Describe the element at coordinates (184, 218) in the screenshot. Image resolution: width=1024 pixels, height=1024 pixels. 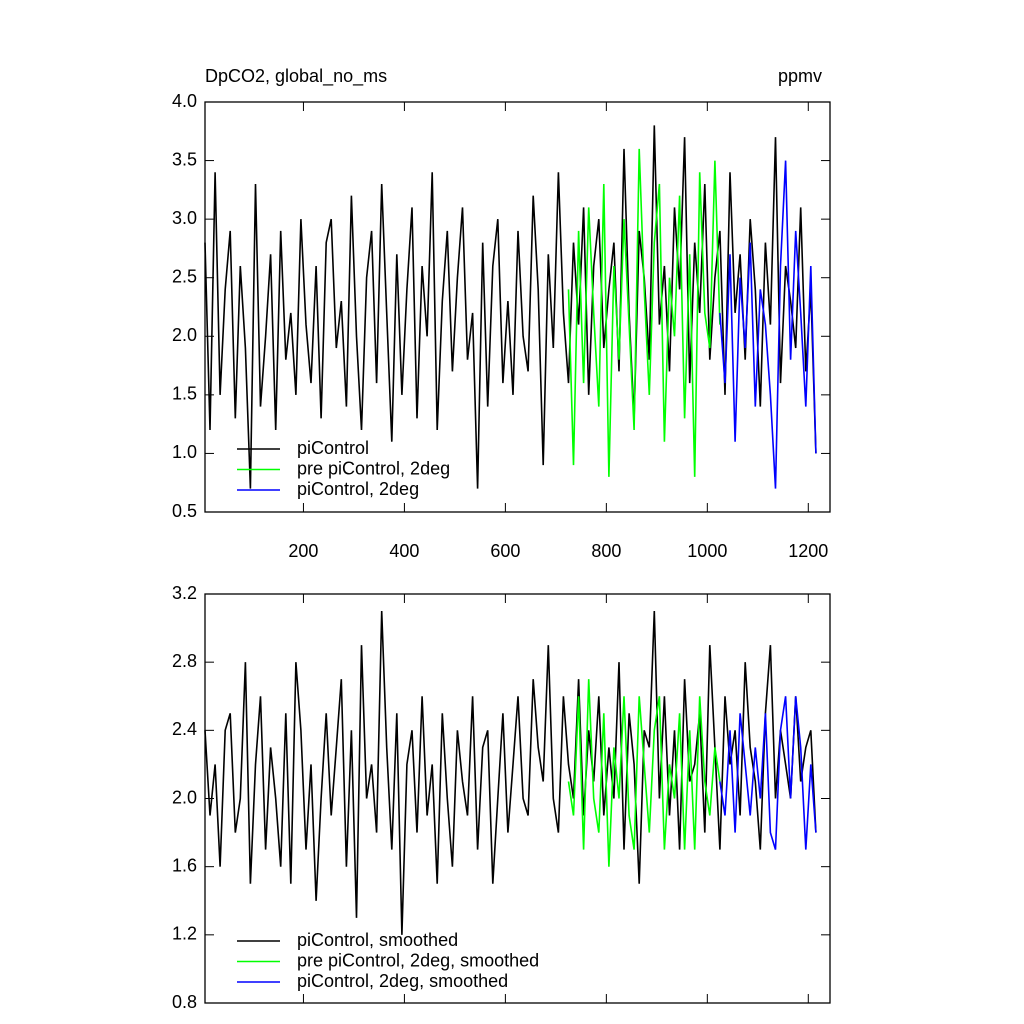
I see `y-tick-label: 3.0` at that location.